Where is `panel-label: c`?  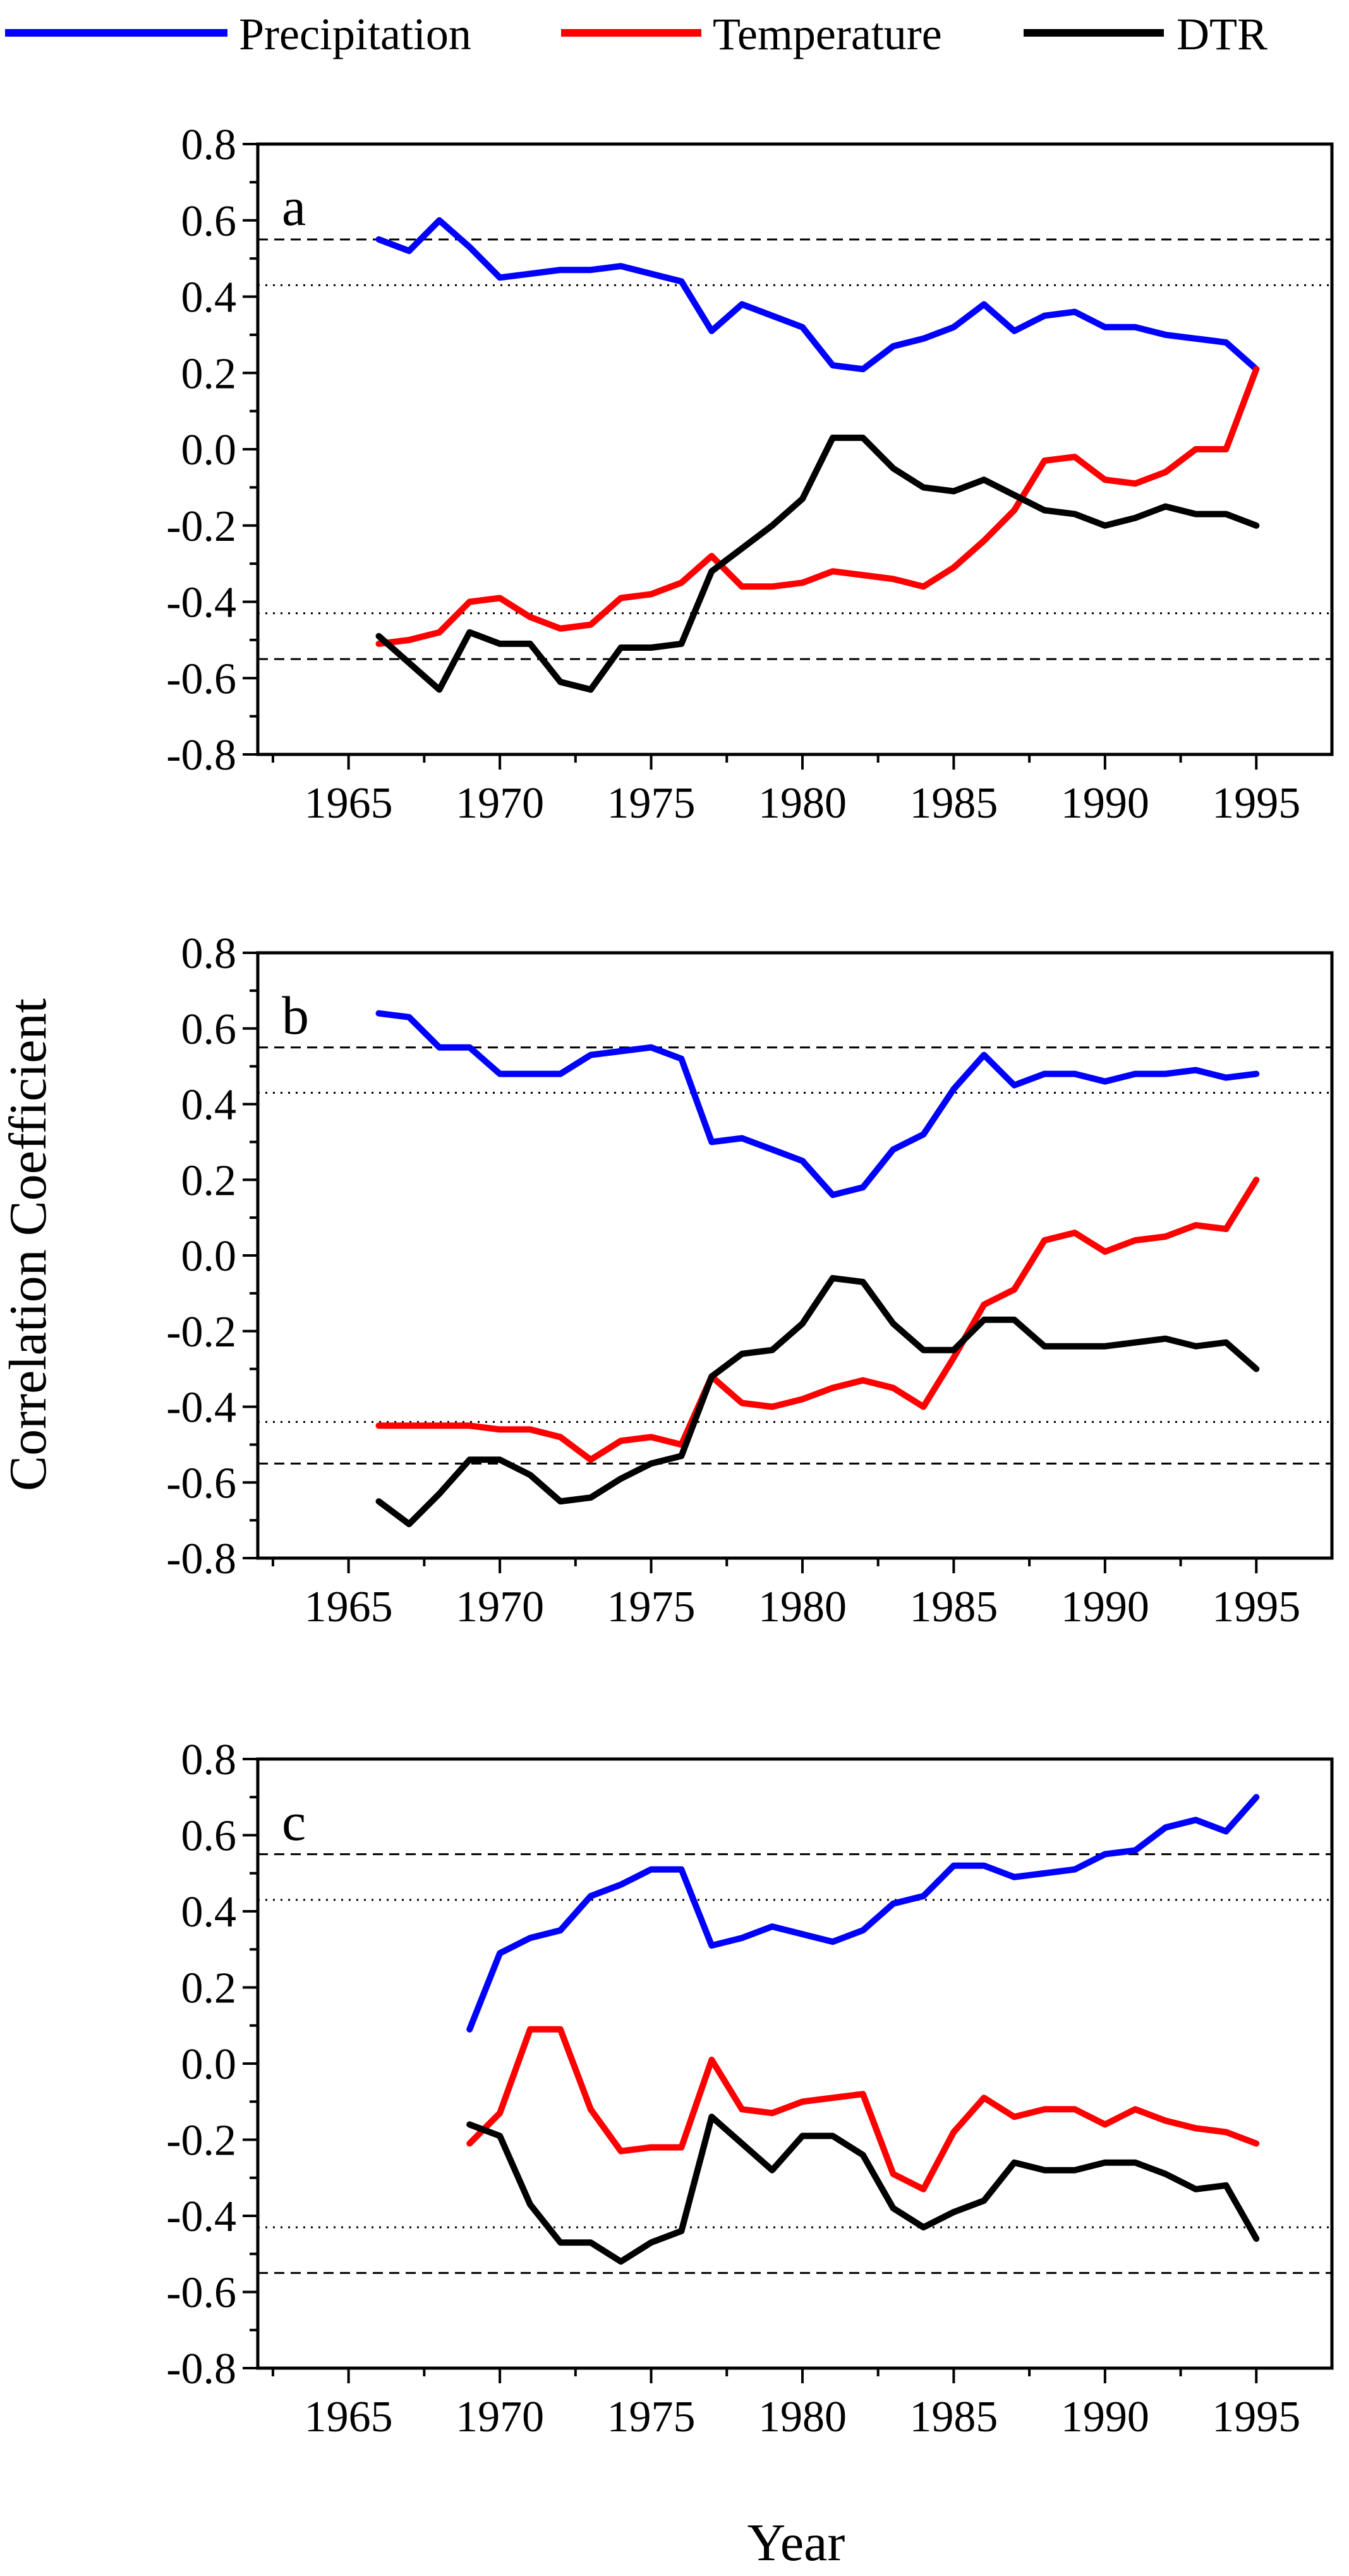
panel-label: c is located at coordinates (294, 1821).